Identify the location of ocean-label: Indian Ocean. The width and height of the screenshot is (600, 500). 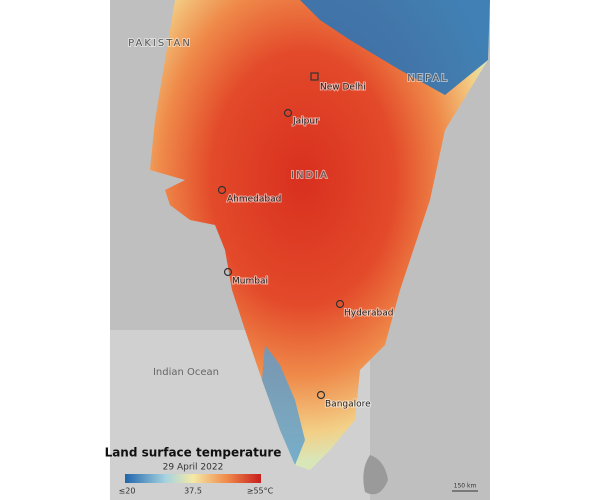
(186, 372).